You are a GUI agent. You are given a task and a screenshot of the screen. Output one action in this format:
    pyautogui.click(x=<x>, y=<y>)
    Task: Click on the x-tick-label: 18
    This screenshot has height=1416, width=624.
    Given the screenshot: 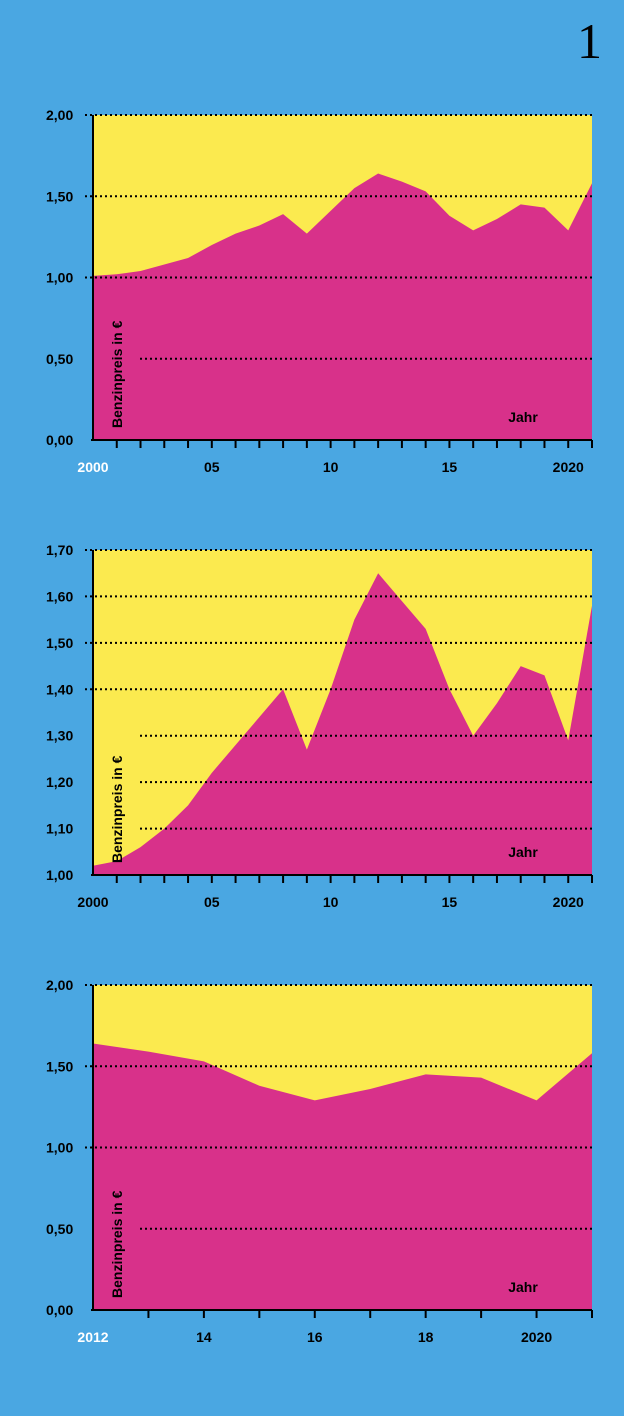 What is the action you would take?
    pyautogui.click(x=426, y=1337)
    